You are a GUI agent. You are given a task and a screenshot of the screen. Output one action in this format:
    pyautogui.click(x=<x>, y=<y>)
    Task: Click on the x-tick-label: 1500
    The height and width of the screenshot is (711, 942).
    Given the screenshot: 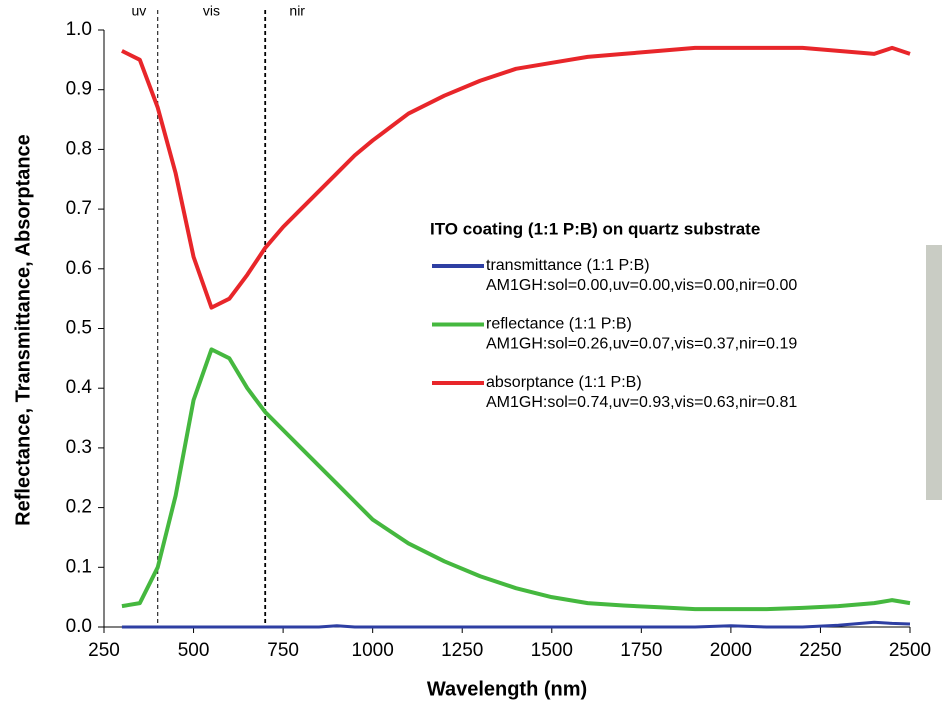 What is the action you would take?
    pyautogui.click(x=552, y=650)
    